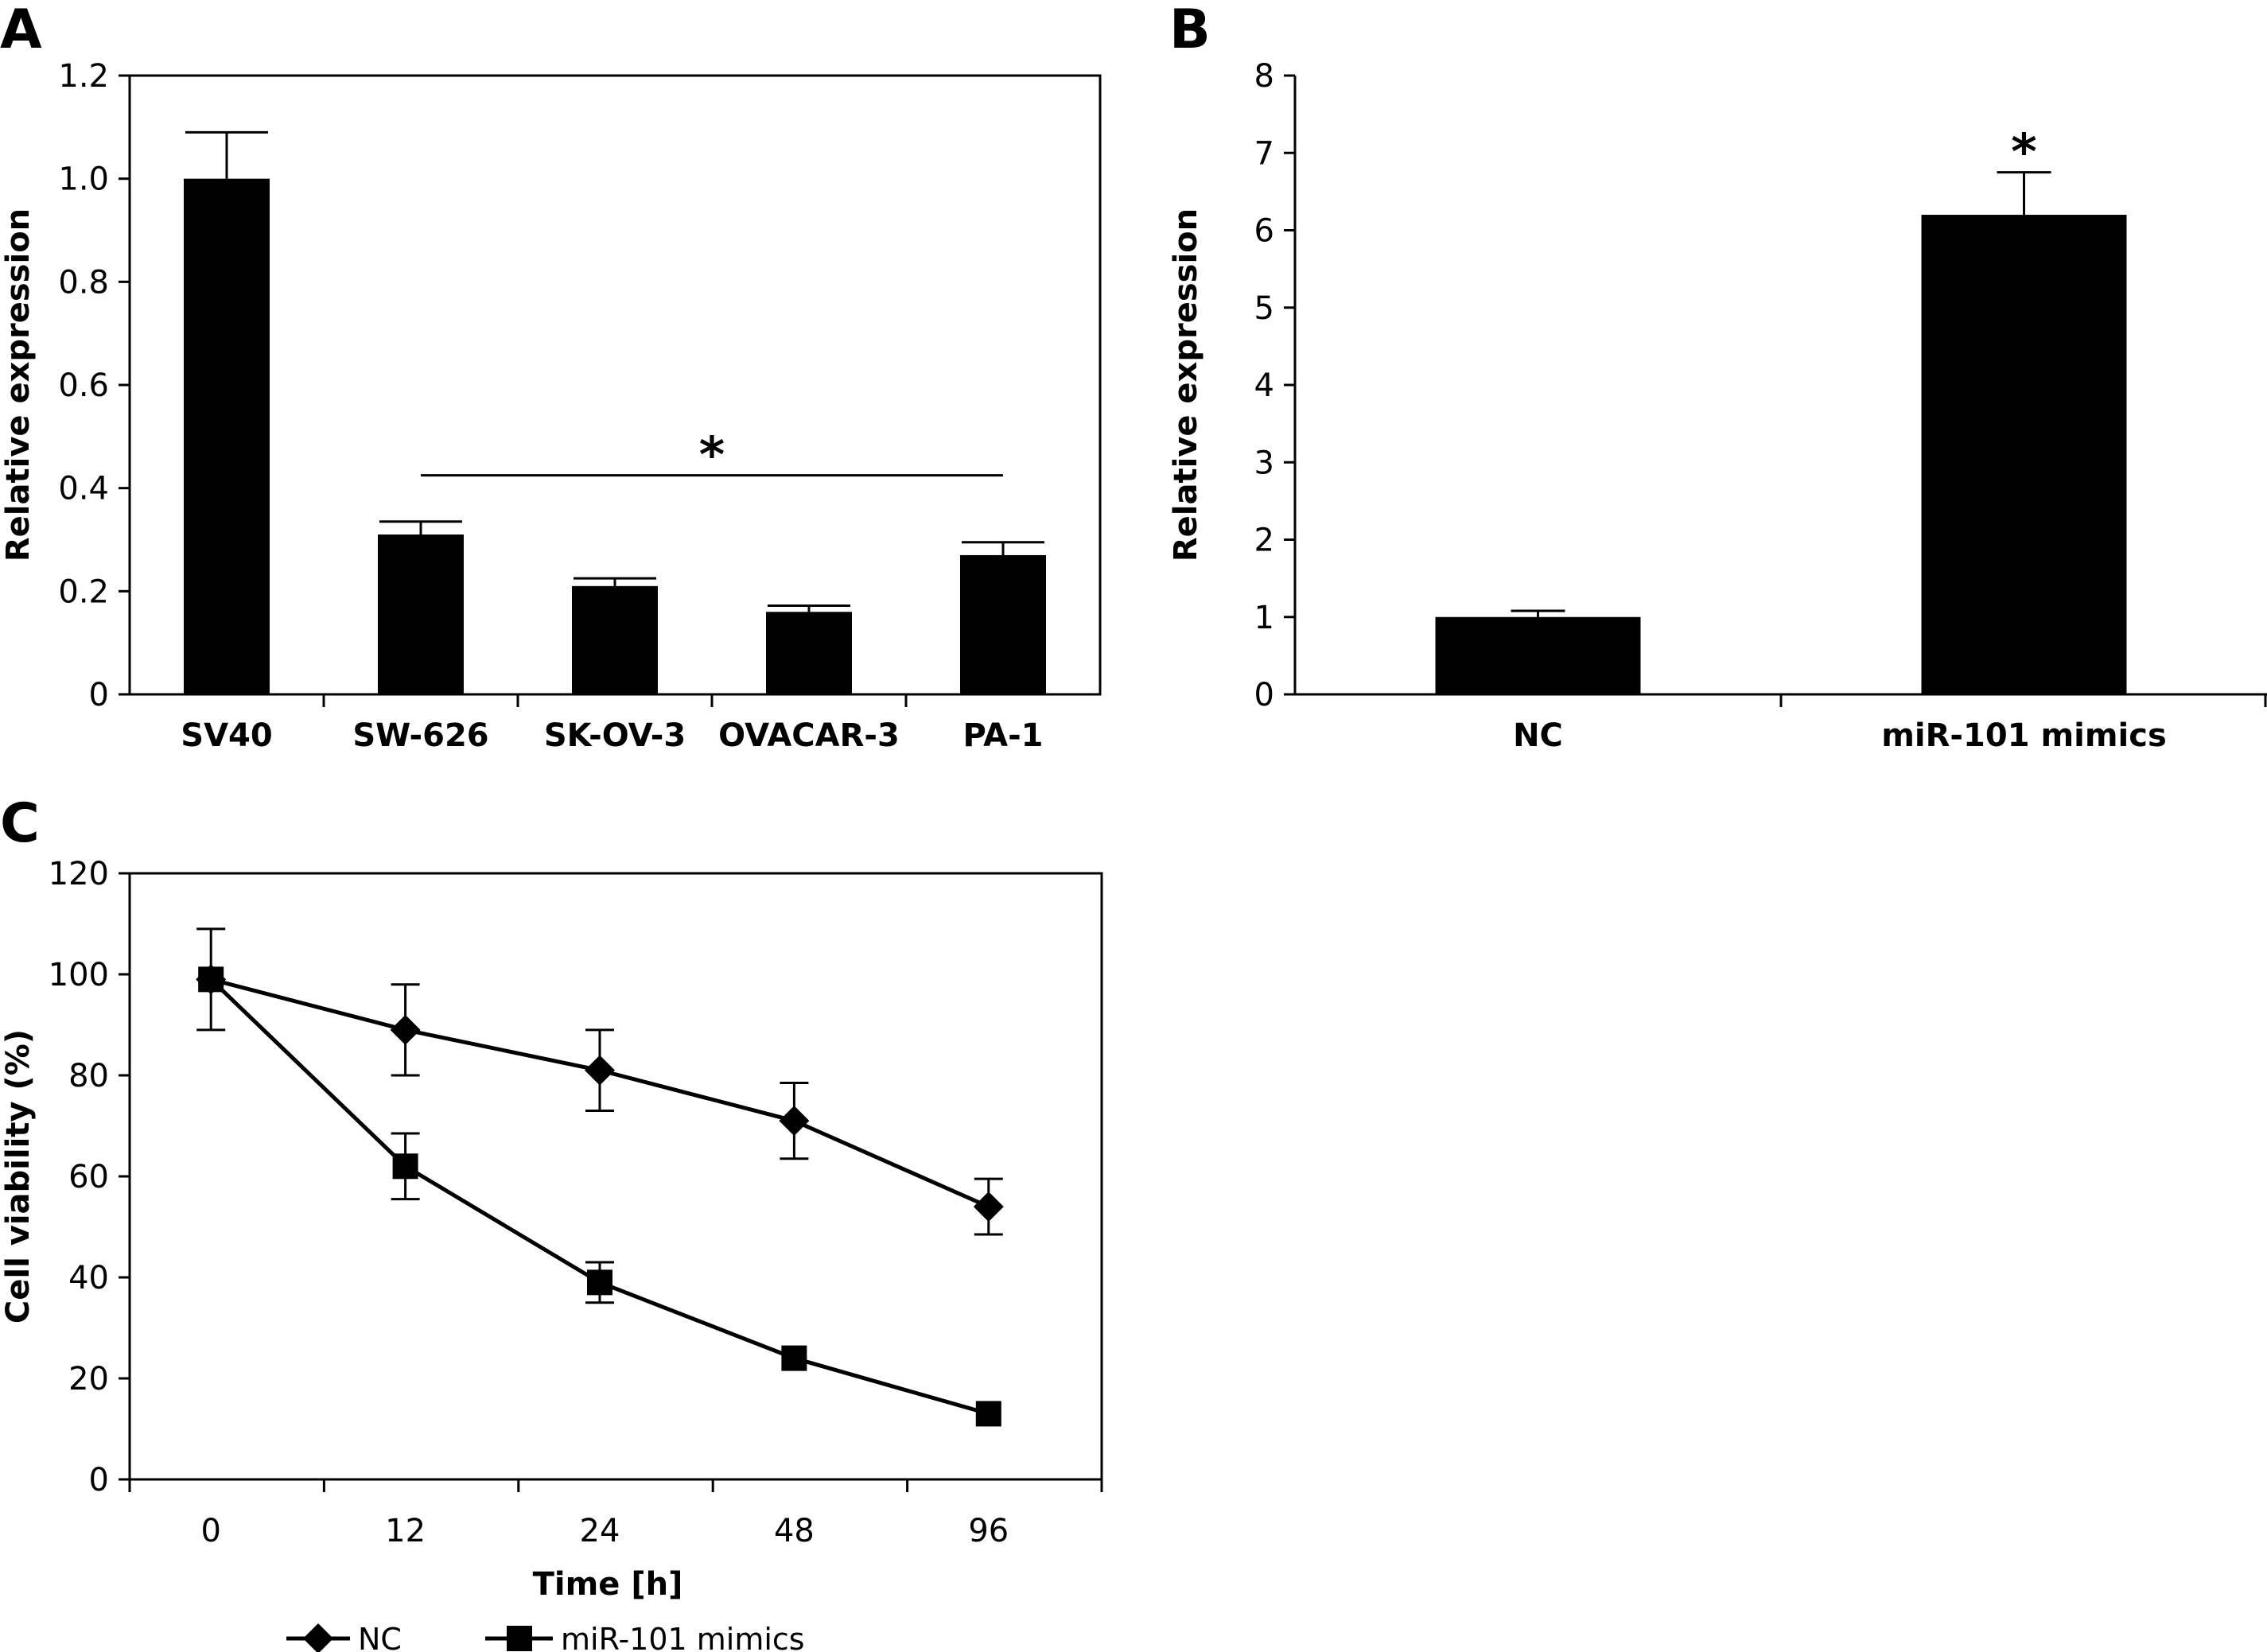  Describe the element at coordinates (1538, 736) in the screenshot. I see `x-category-label: NC` at that location.